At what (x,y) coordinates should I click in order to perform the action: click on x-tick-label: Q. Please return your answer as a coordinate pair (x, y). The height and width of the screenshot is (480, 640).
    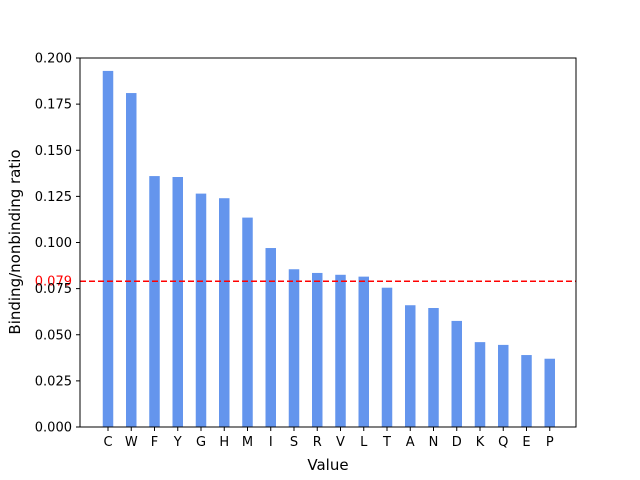
    Looking at the image, I should click on (503, 442).